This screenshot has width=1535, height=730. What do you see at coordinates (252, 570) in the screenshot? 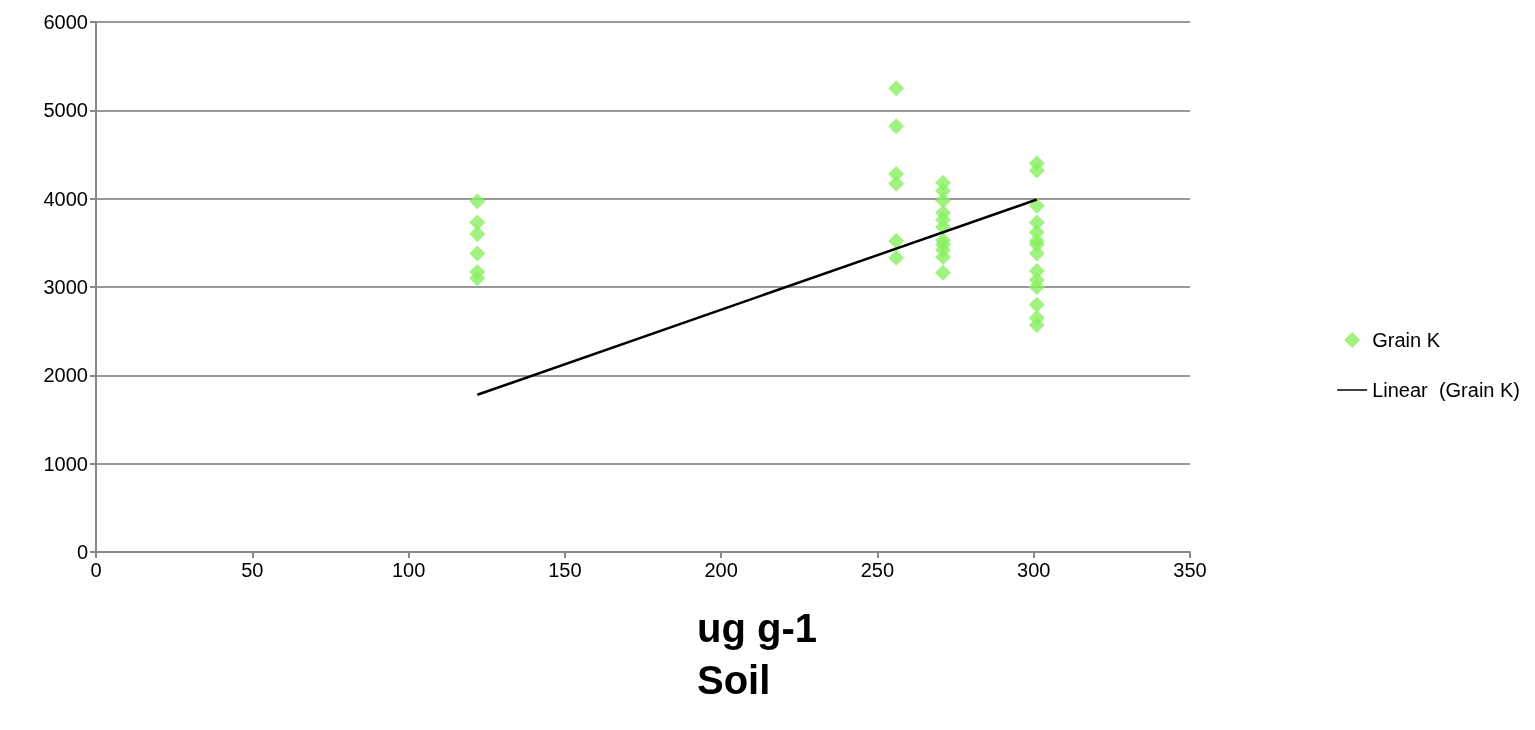
I see `x-tick-label: 50` at bounding box center [252, 570].